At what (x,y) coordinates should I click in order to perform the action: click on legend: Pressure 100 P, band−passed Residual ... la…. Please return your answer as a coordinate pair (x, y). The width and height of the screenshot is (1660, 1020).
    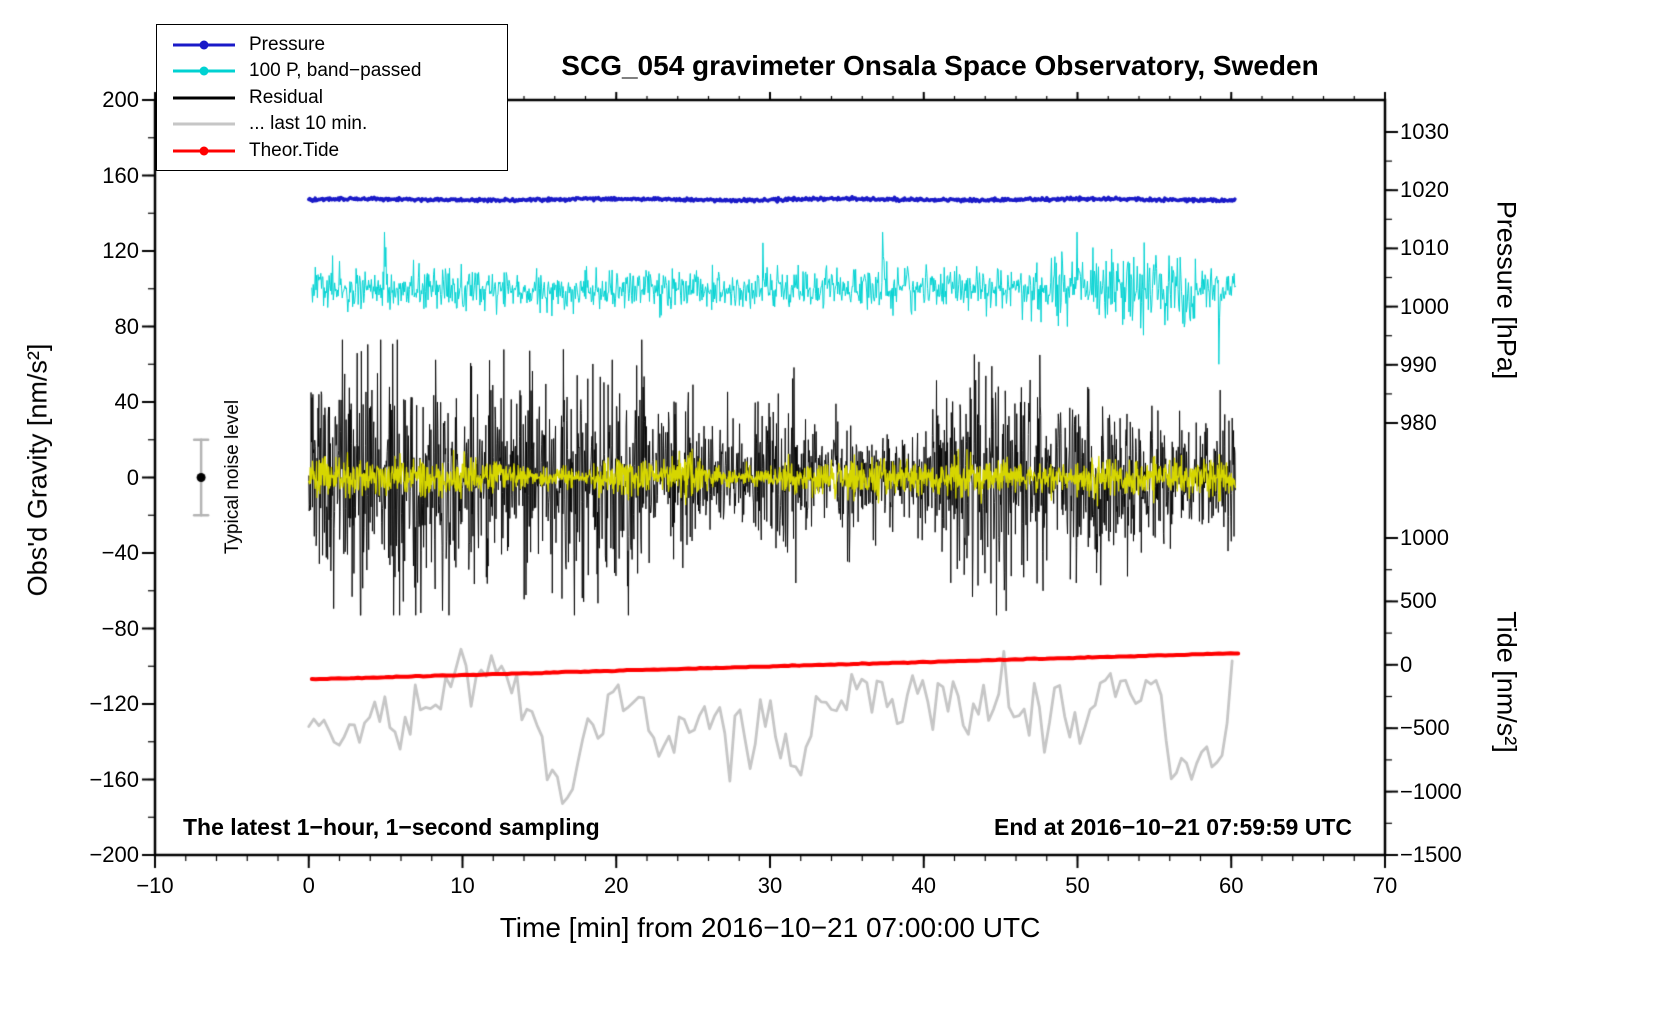
    Looking at the image, I should click on (332, 97).